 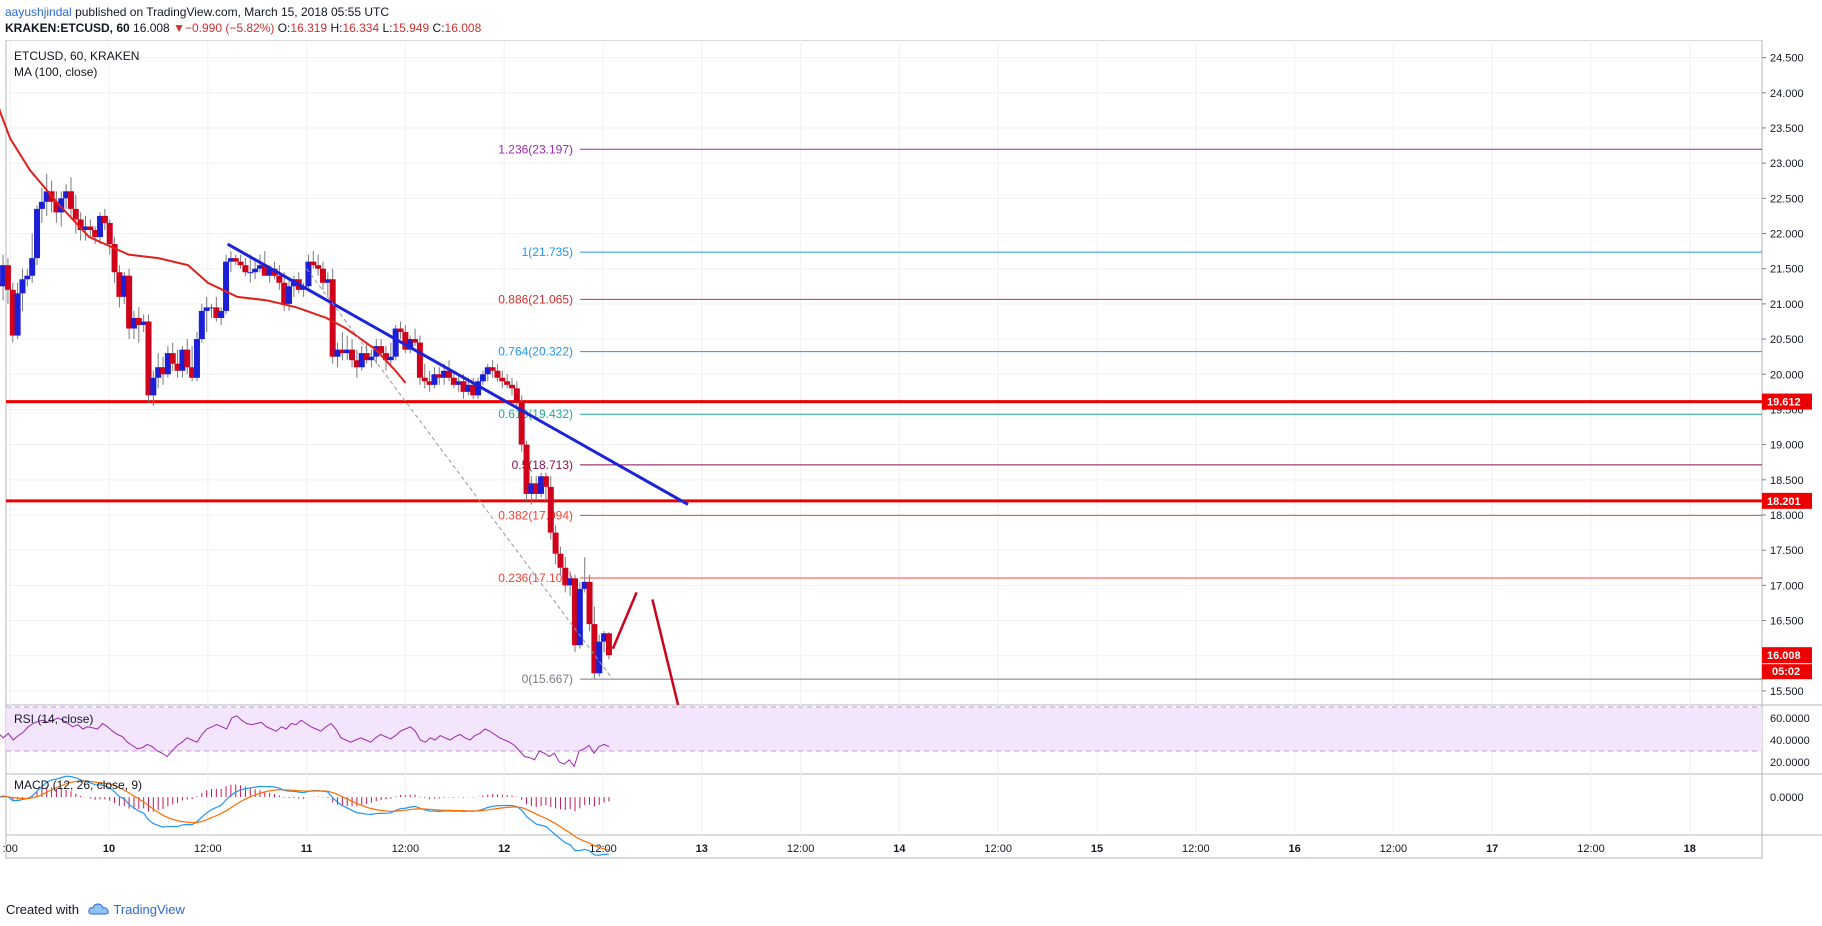 I want to click on fib-base-dashed-line, so click(x=460, y=474).